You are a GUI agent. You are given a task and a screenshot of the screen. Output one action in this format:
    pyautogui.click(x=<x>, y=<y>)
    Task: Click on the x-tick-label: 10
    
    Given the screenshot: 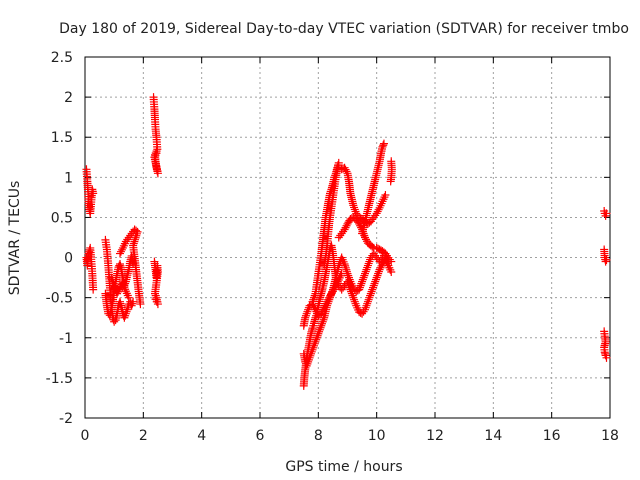 What is the action you would take?
    pyautogui.click(x=377, y=436)
    